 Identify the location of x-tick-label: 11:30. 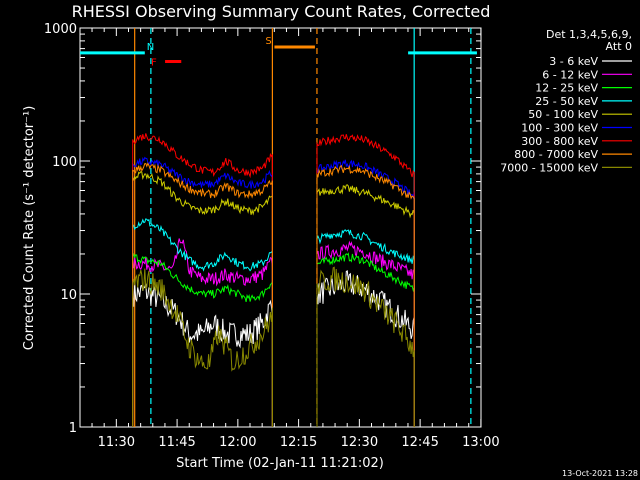
(116, 442).